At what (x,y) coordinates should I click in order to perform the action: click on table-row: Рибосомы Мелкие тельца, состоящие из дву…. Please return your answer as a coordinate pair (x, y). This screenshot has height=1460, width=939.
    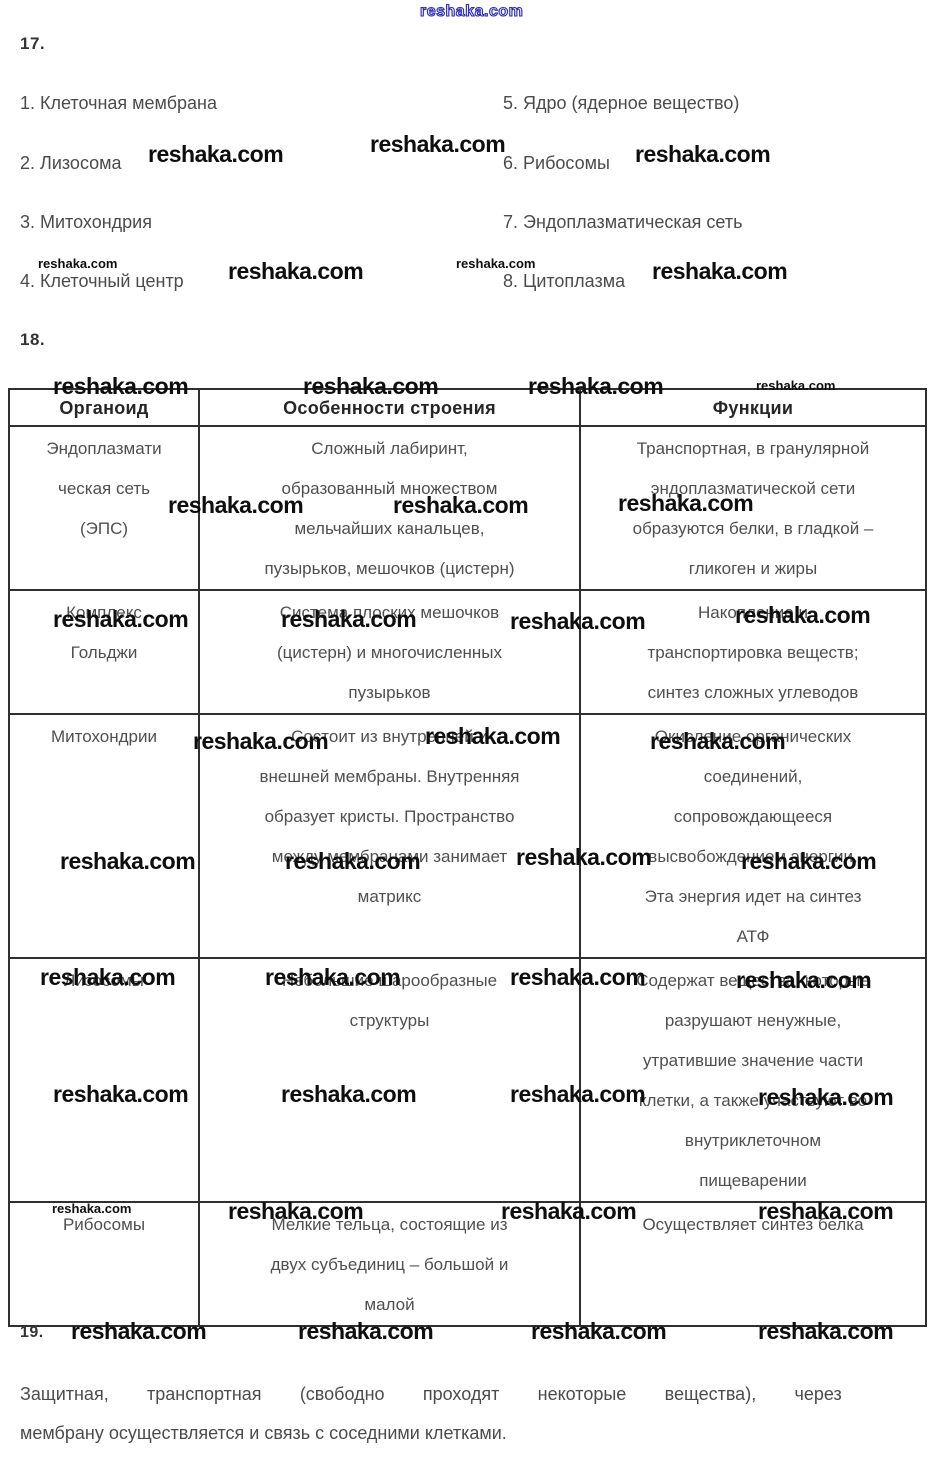
    Looking at the image, I should click on (467, 1264).